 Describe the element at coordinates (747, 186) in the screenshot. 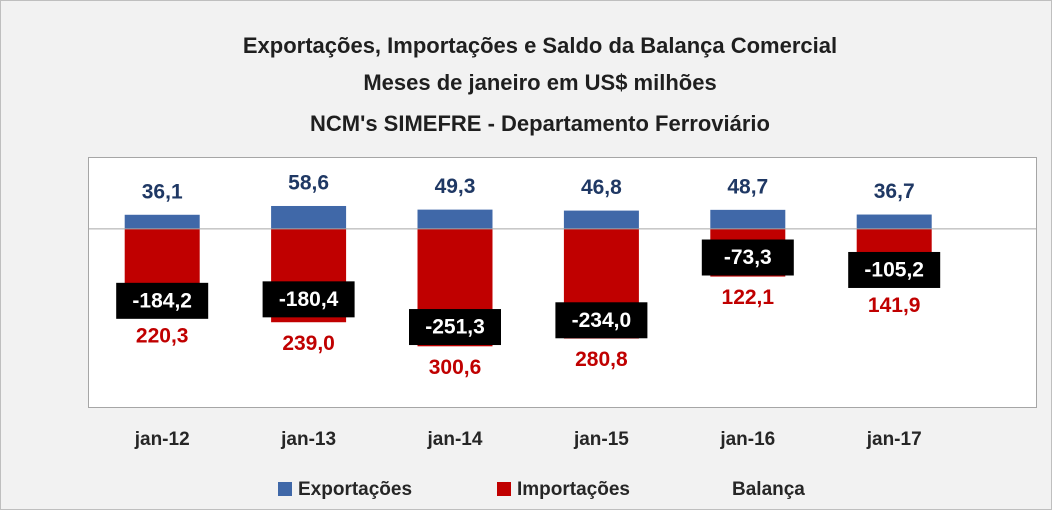

I see `data-label: 48,7` at that location.